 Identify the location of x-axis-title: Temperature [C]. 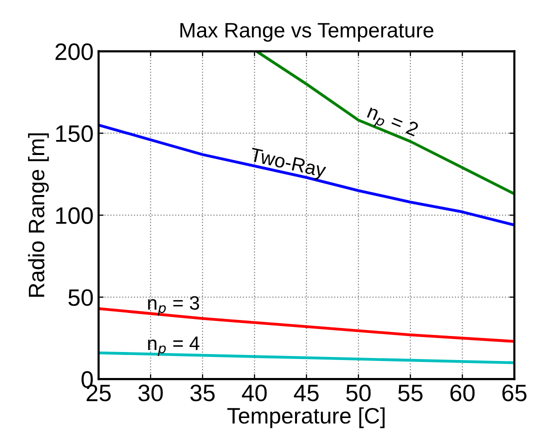
(306, 417).